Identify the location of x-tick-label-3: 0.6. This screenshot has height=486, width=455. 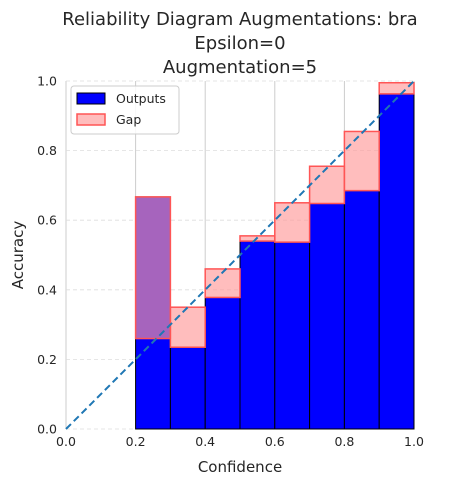
(275, 441).